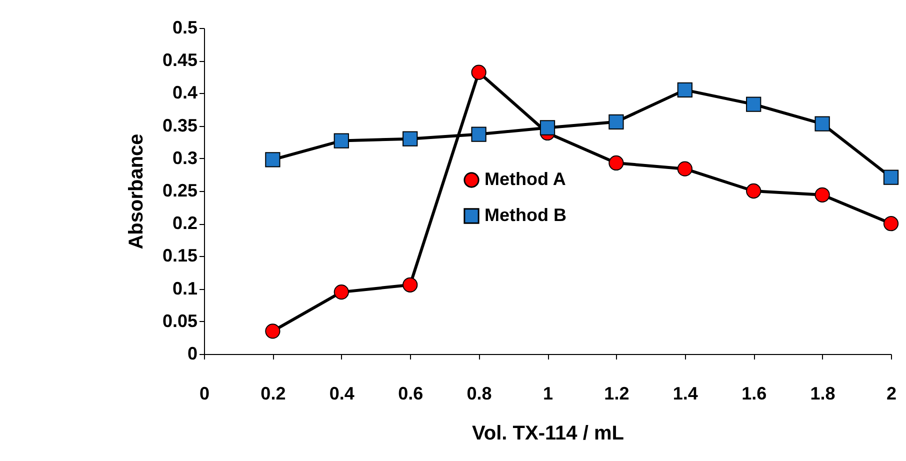 This screenshot has height=461, width=906. I want to click on y-tick-label: 0.3, so click(185, 158).